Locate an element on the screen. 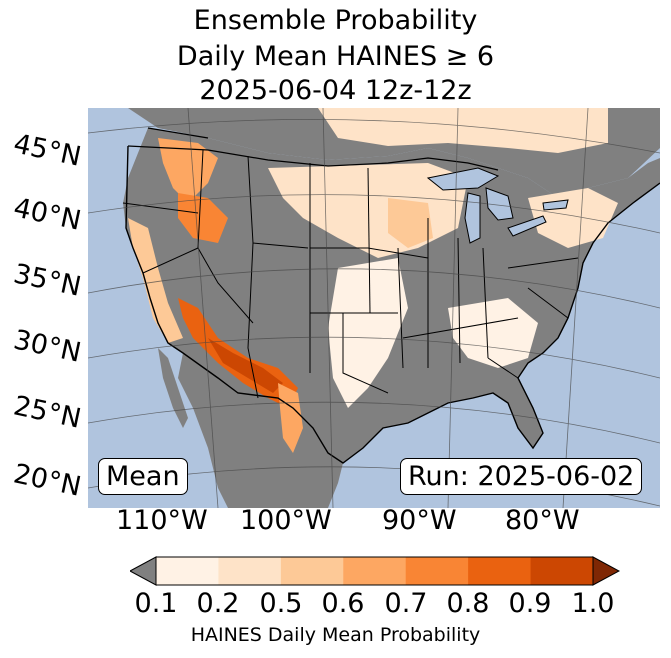  mexico-land is located at coordinates (260, 430).